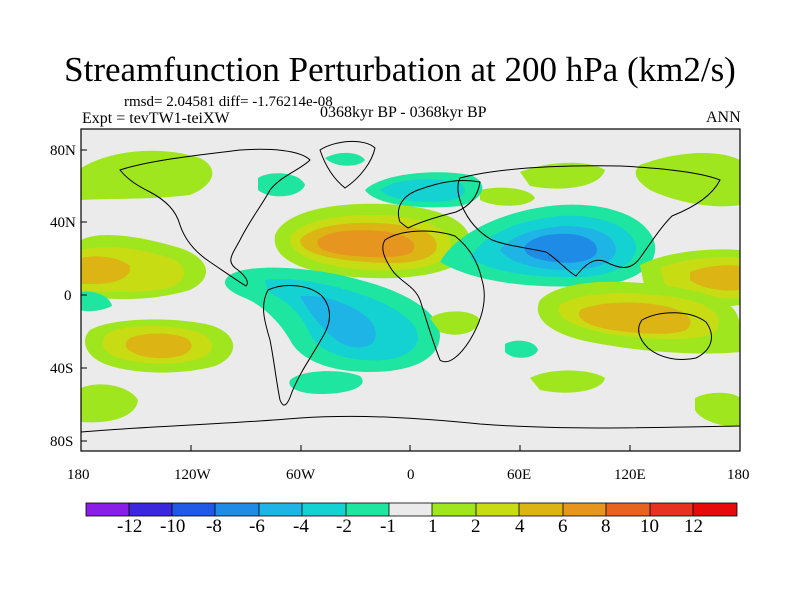 The height and width of the screenshot is (600, 800). Describe the element at coordinates (675, 336) in the screenshot. I see `coastline-australia` at that location.